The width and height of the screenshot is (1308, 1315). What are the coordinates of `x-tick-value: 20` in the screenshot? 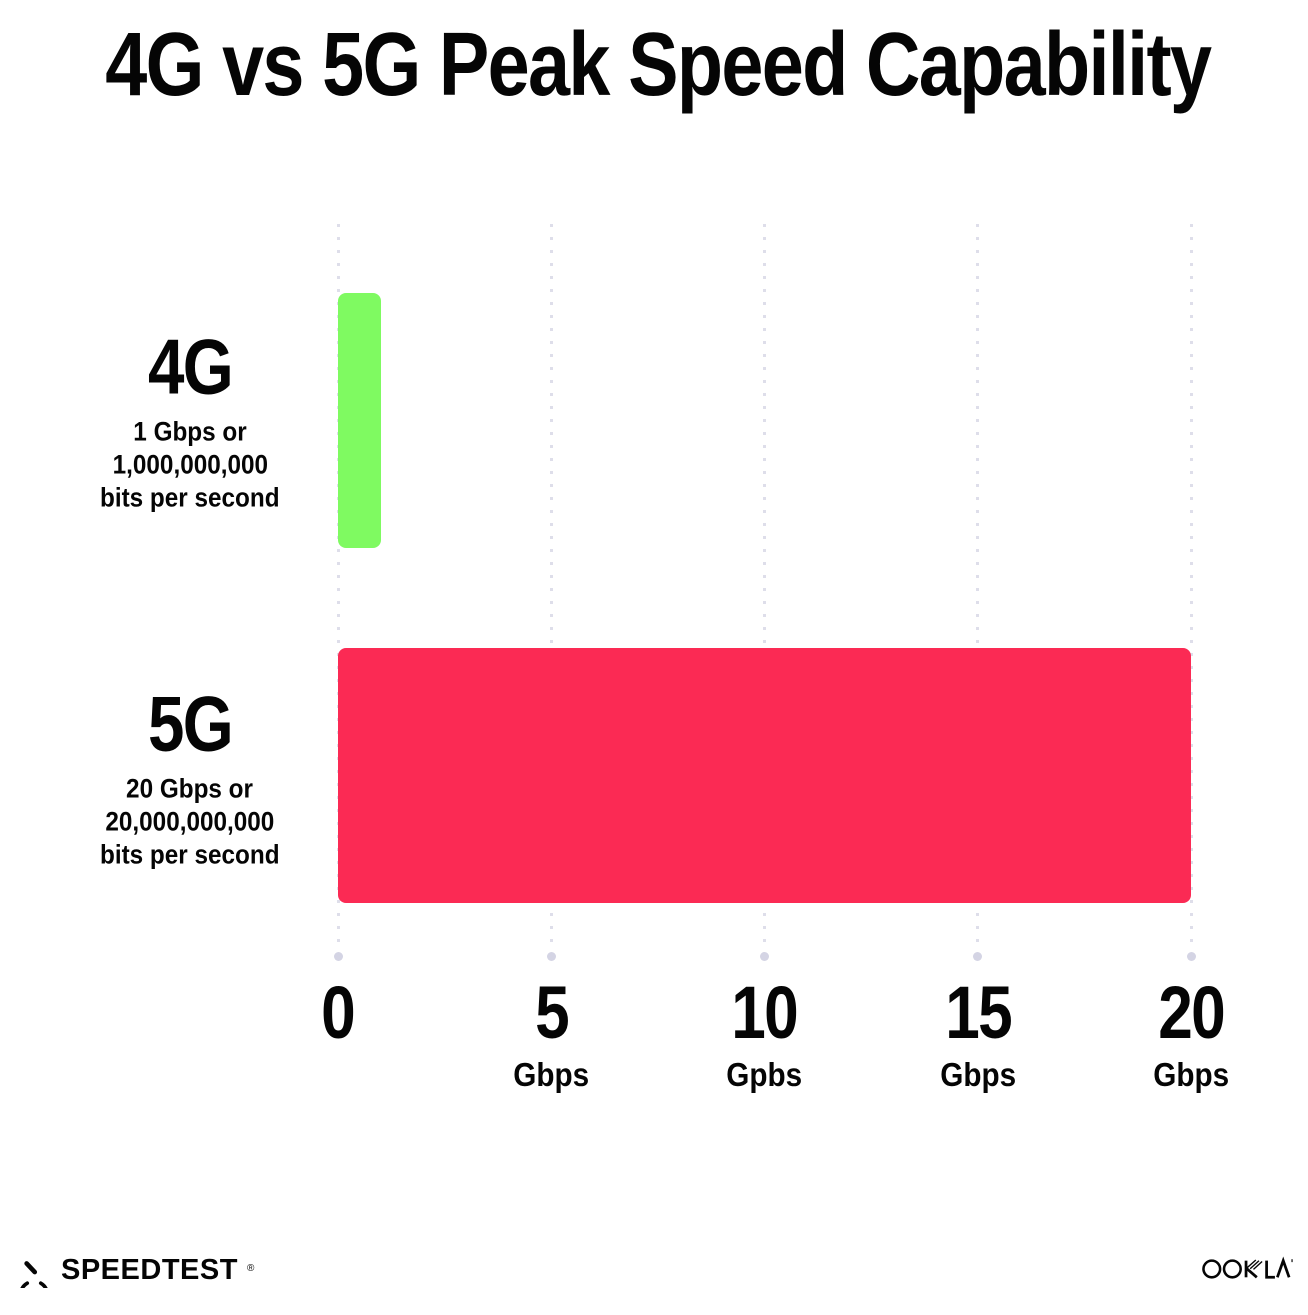 It's located at (1191, 1012).